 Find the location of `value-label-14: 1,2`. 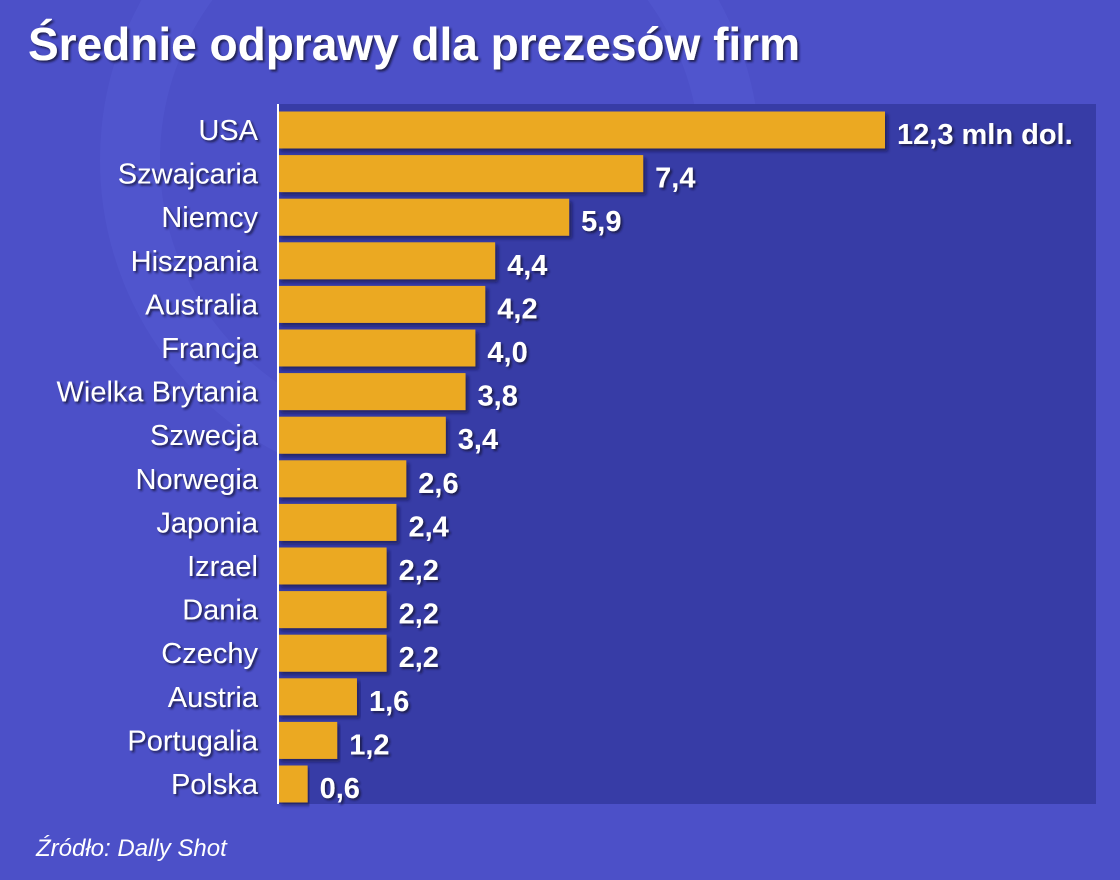

value-label-14: 1,2 is located at coordinates (369, 745).